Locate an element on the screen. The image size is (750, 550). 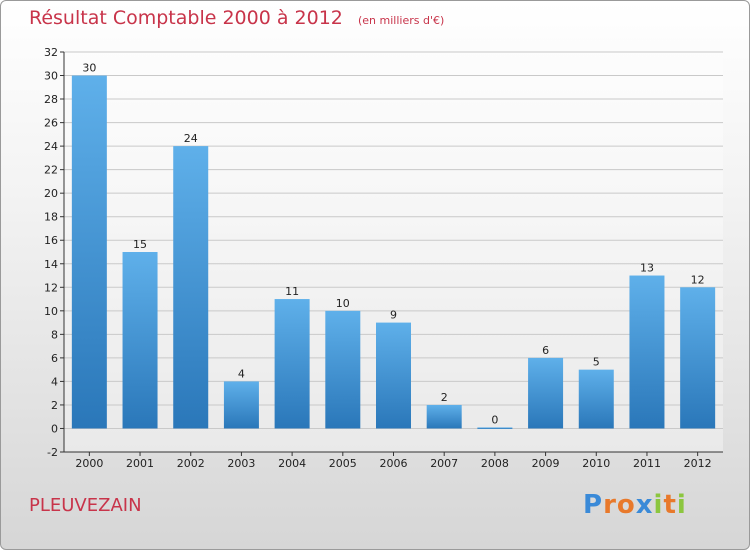
logo-letter: x is located at coordinates (644, 505).